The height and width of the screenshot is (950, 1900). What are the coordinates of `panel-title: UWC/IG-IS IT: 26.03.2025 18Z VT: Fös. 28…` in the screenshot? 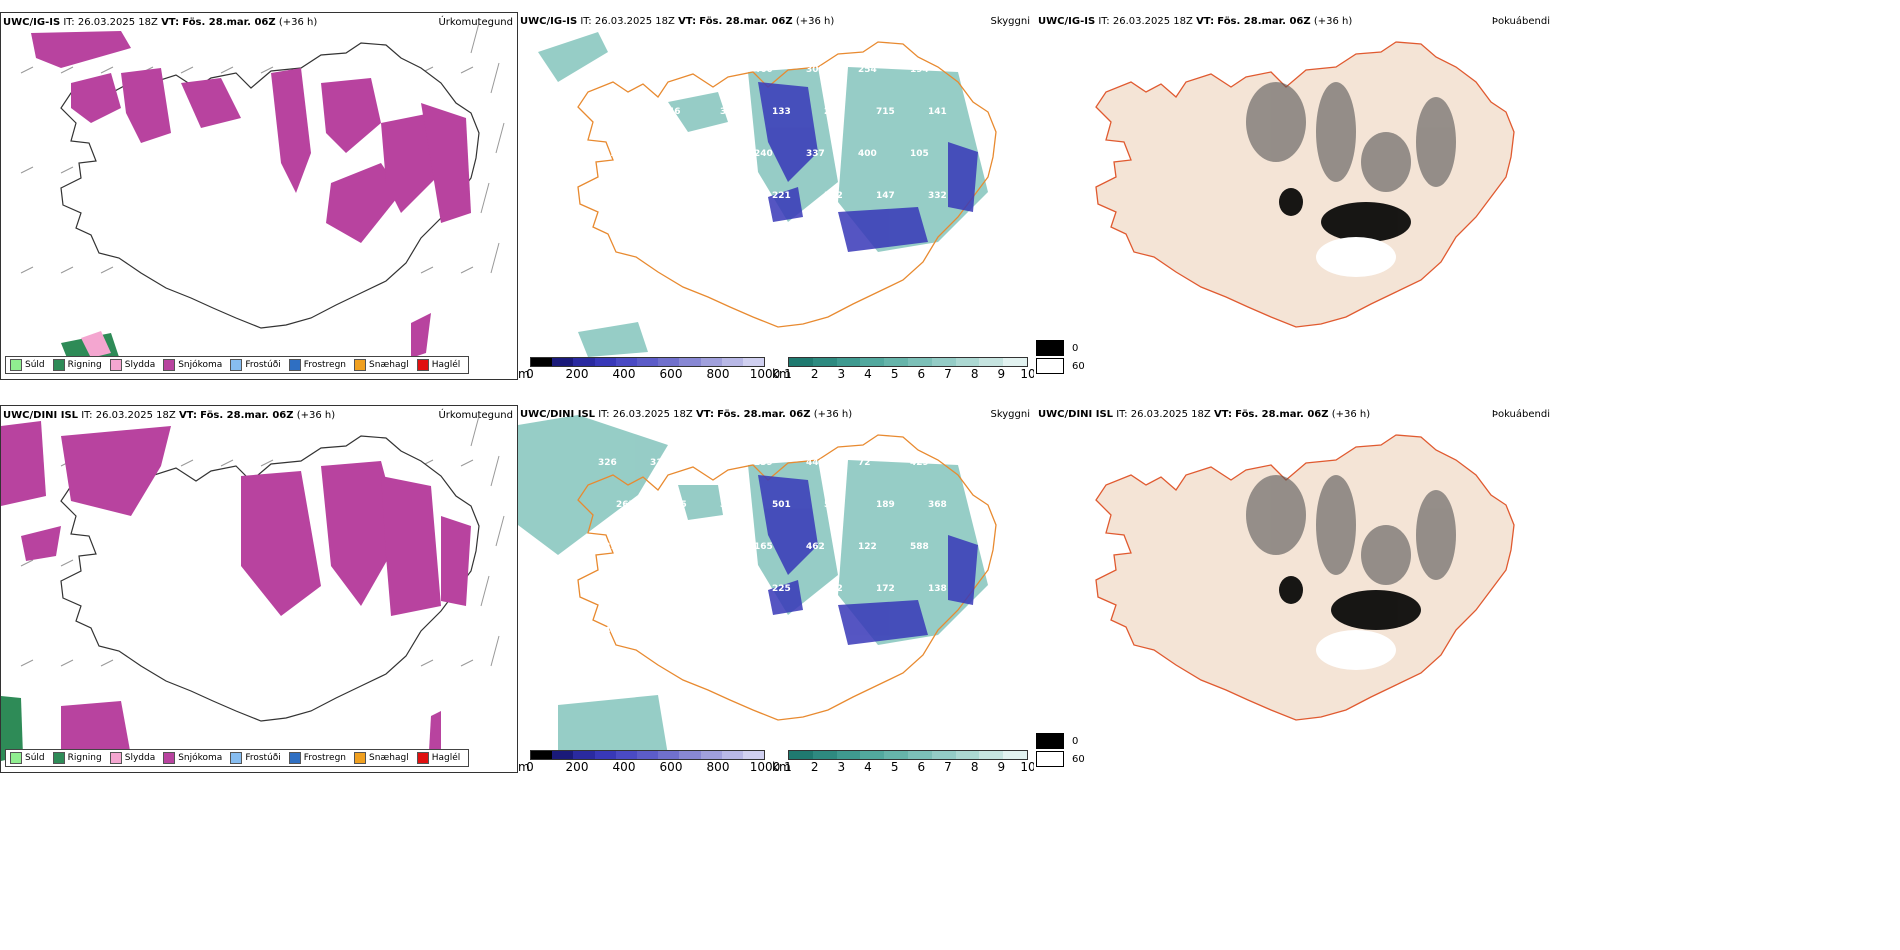 It's located at (160, 22).